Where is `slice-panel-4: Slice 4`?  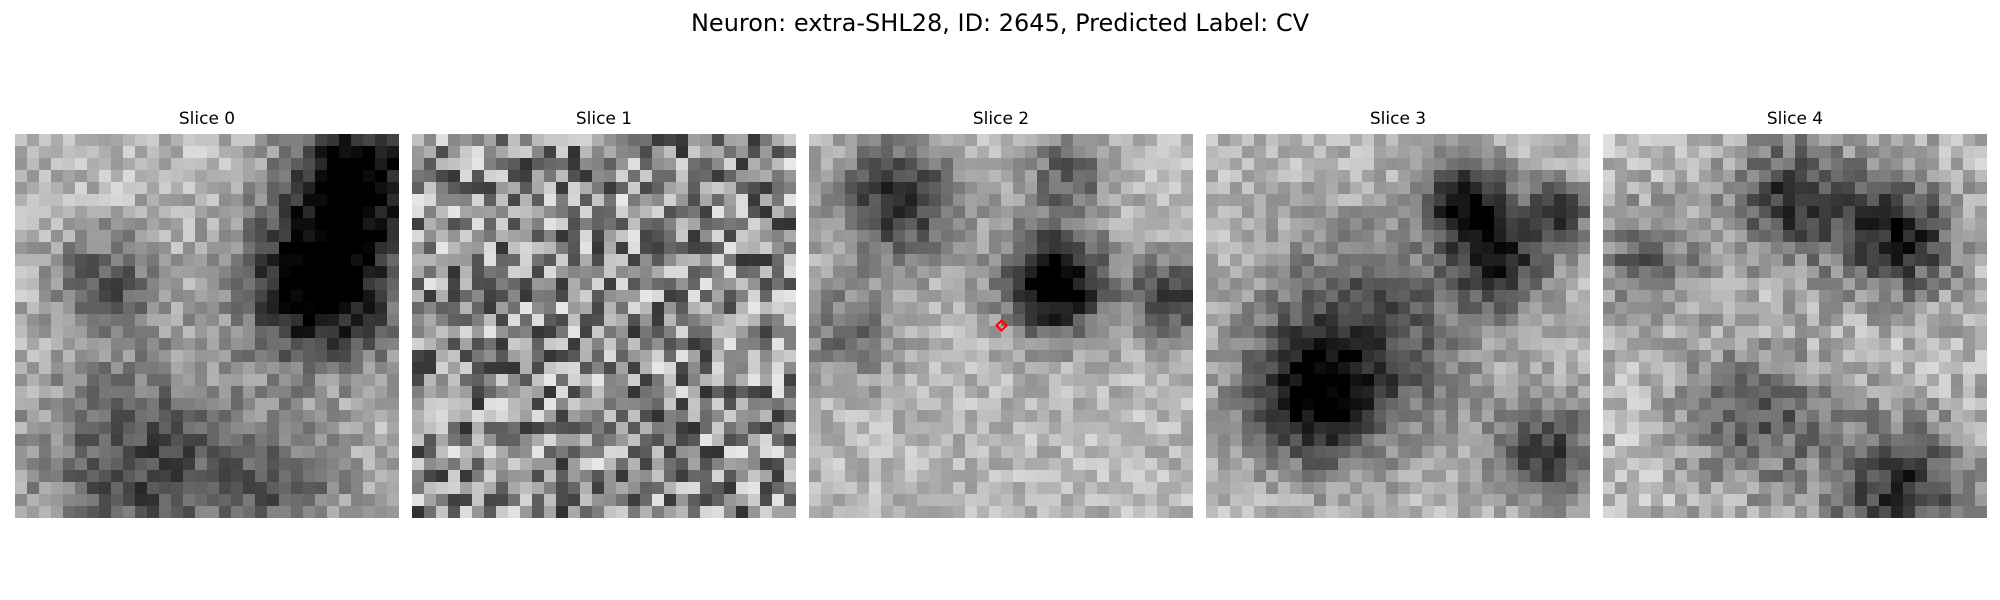
slice-panel-4: Slice 4 is located at coordinates (1795, 313).